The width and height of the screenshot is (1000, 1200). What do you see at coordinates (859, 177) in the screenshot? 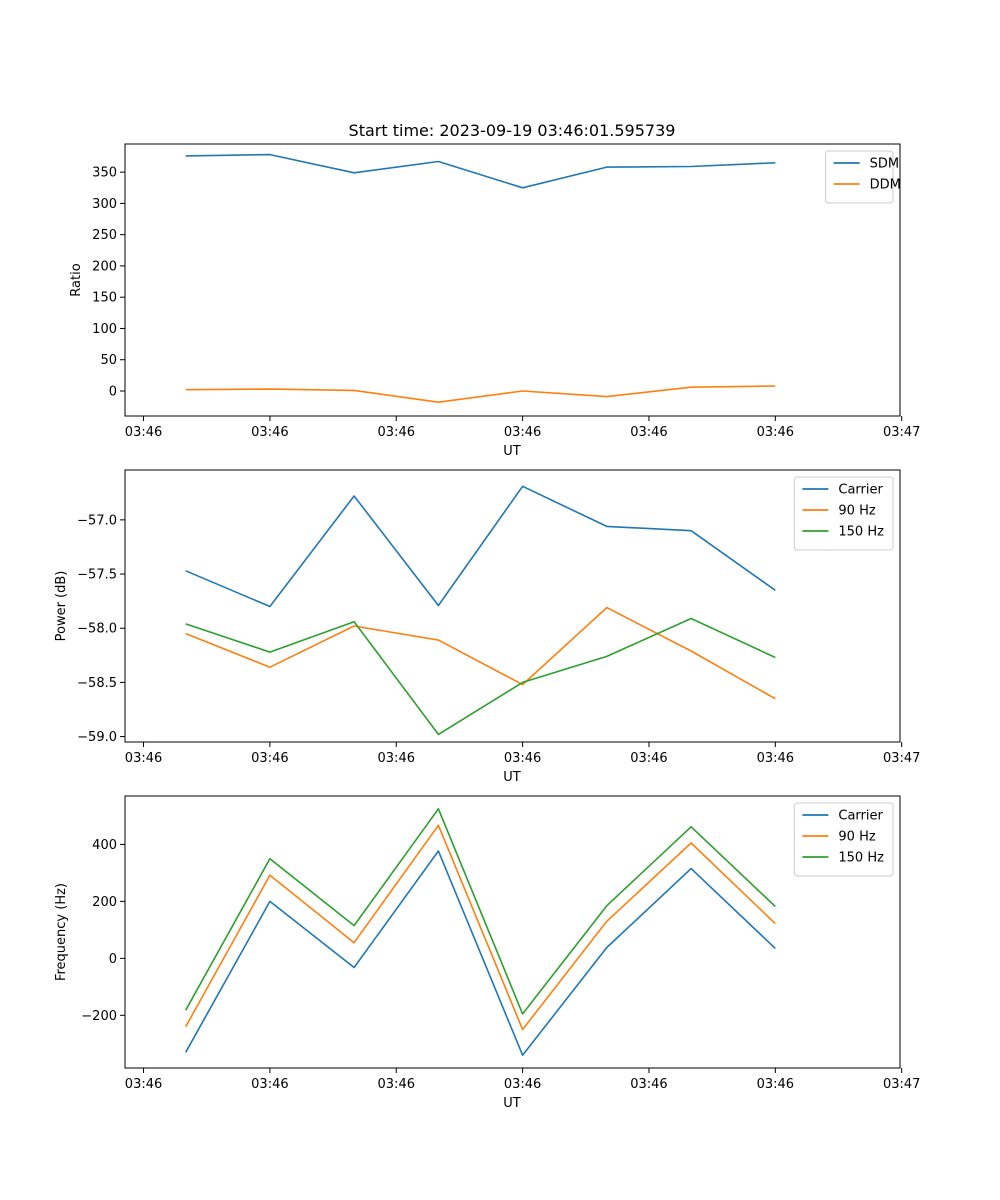
I see `ratio-legend-box` at bounding box center [859, 177].